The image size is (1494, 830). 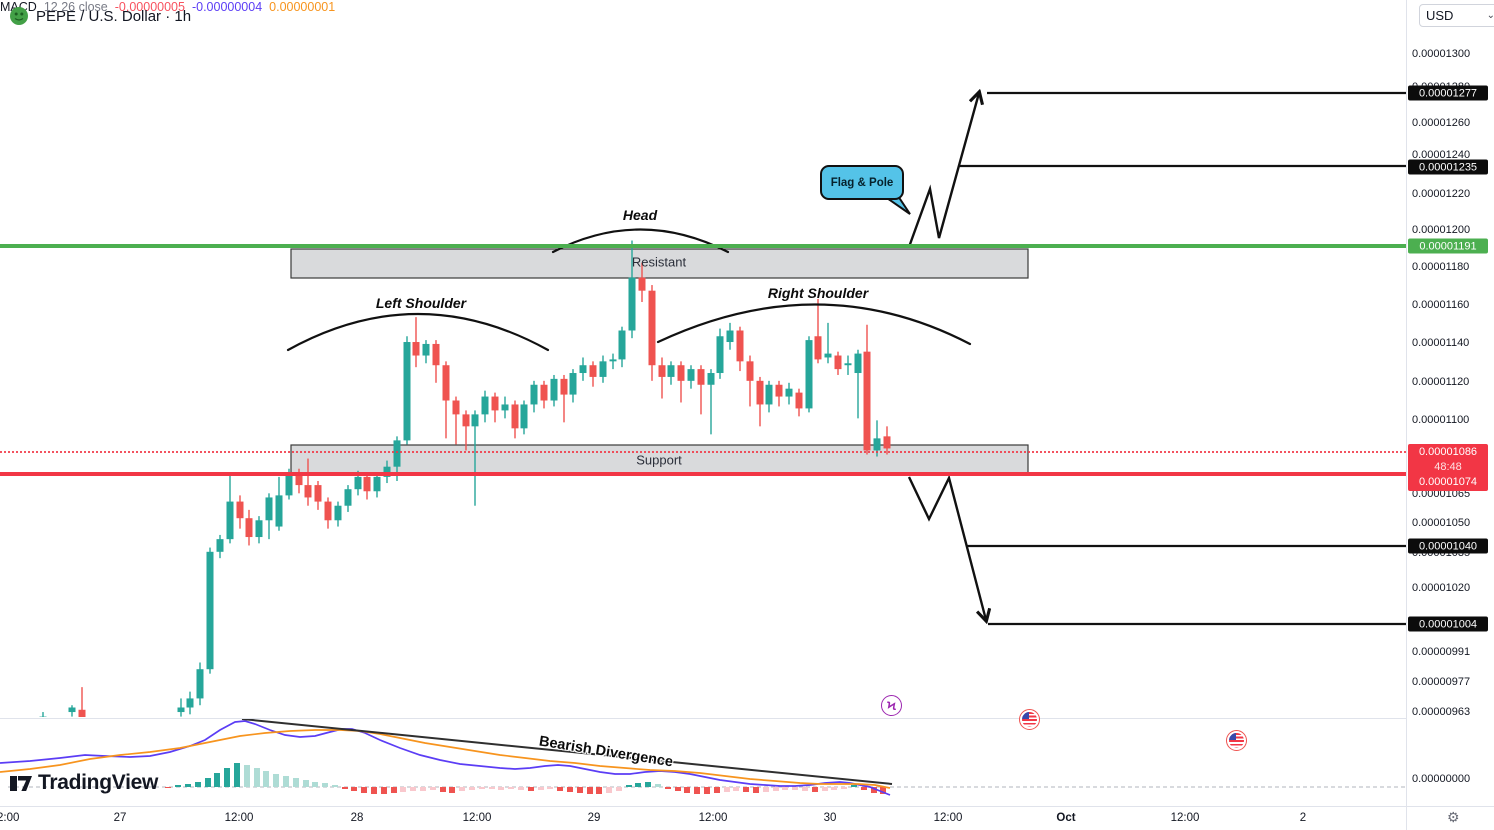 I want to click on symbol-header: PEPE / U.S. Dollar · 1h, so click(x=100, y=16).